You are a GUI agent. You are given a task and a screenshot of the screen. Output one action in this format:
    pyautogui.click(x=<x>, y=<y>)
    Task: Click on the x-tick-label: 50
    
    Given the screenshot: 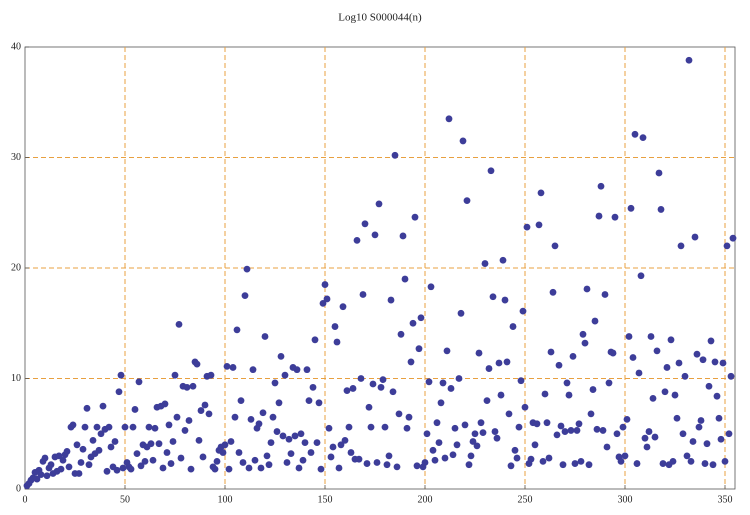 What is the action you would take?
    pyautogui.click(x=125, y=499)
    